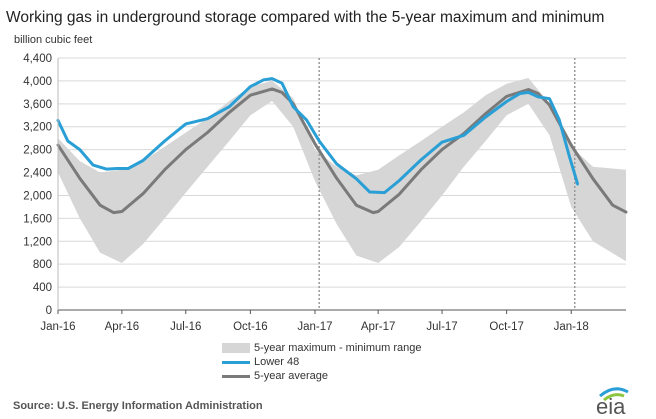 The image size is (656, 419). Describe the element at coordinates (185, 327) in the screenshot. I see `x-tick-label-2: Jul-16` at that location.